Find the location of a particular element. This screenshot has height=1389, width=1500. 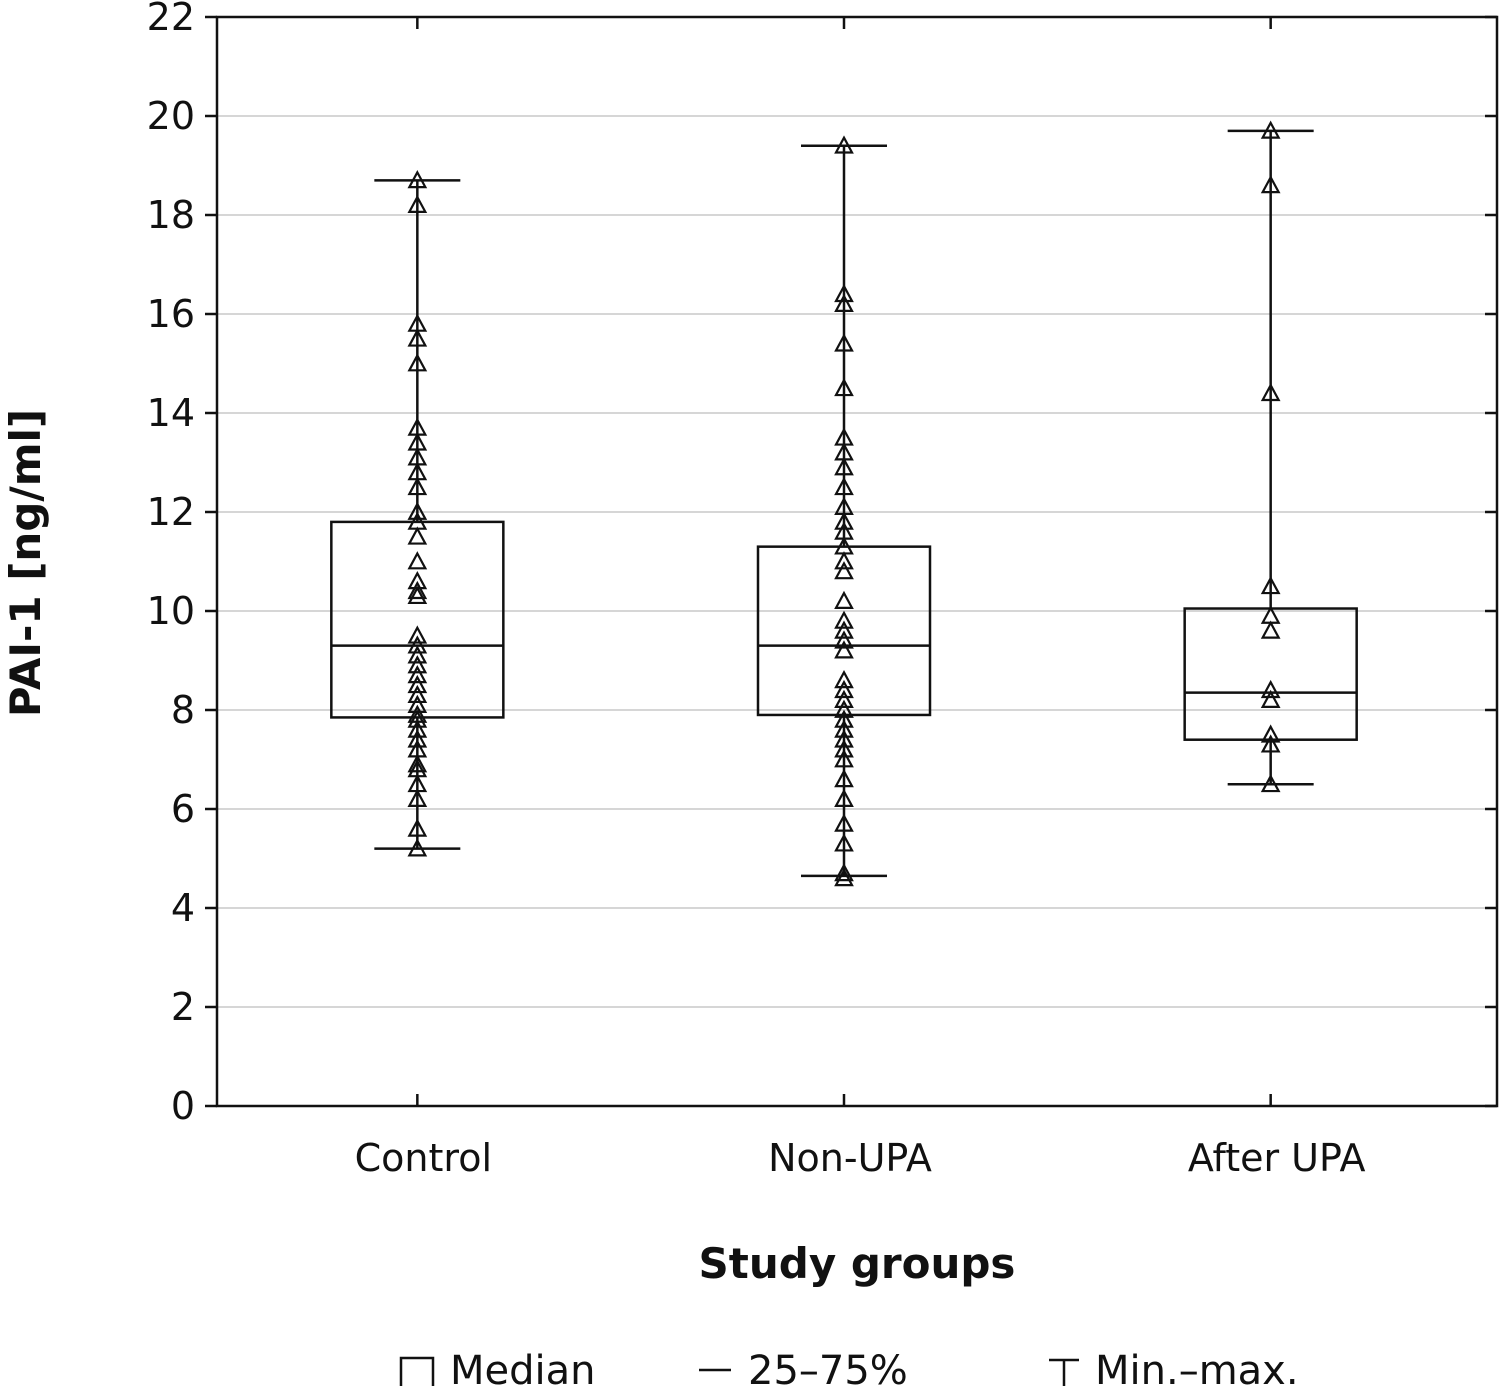

legend: Median 25–75% Min.–max. is located at coordinates (849, 1368).